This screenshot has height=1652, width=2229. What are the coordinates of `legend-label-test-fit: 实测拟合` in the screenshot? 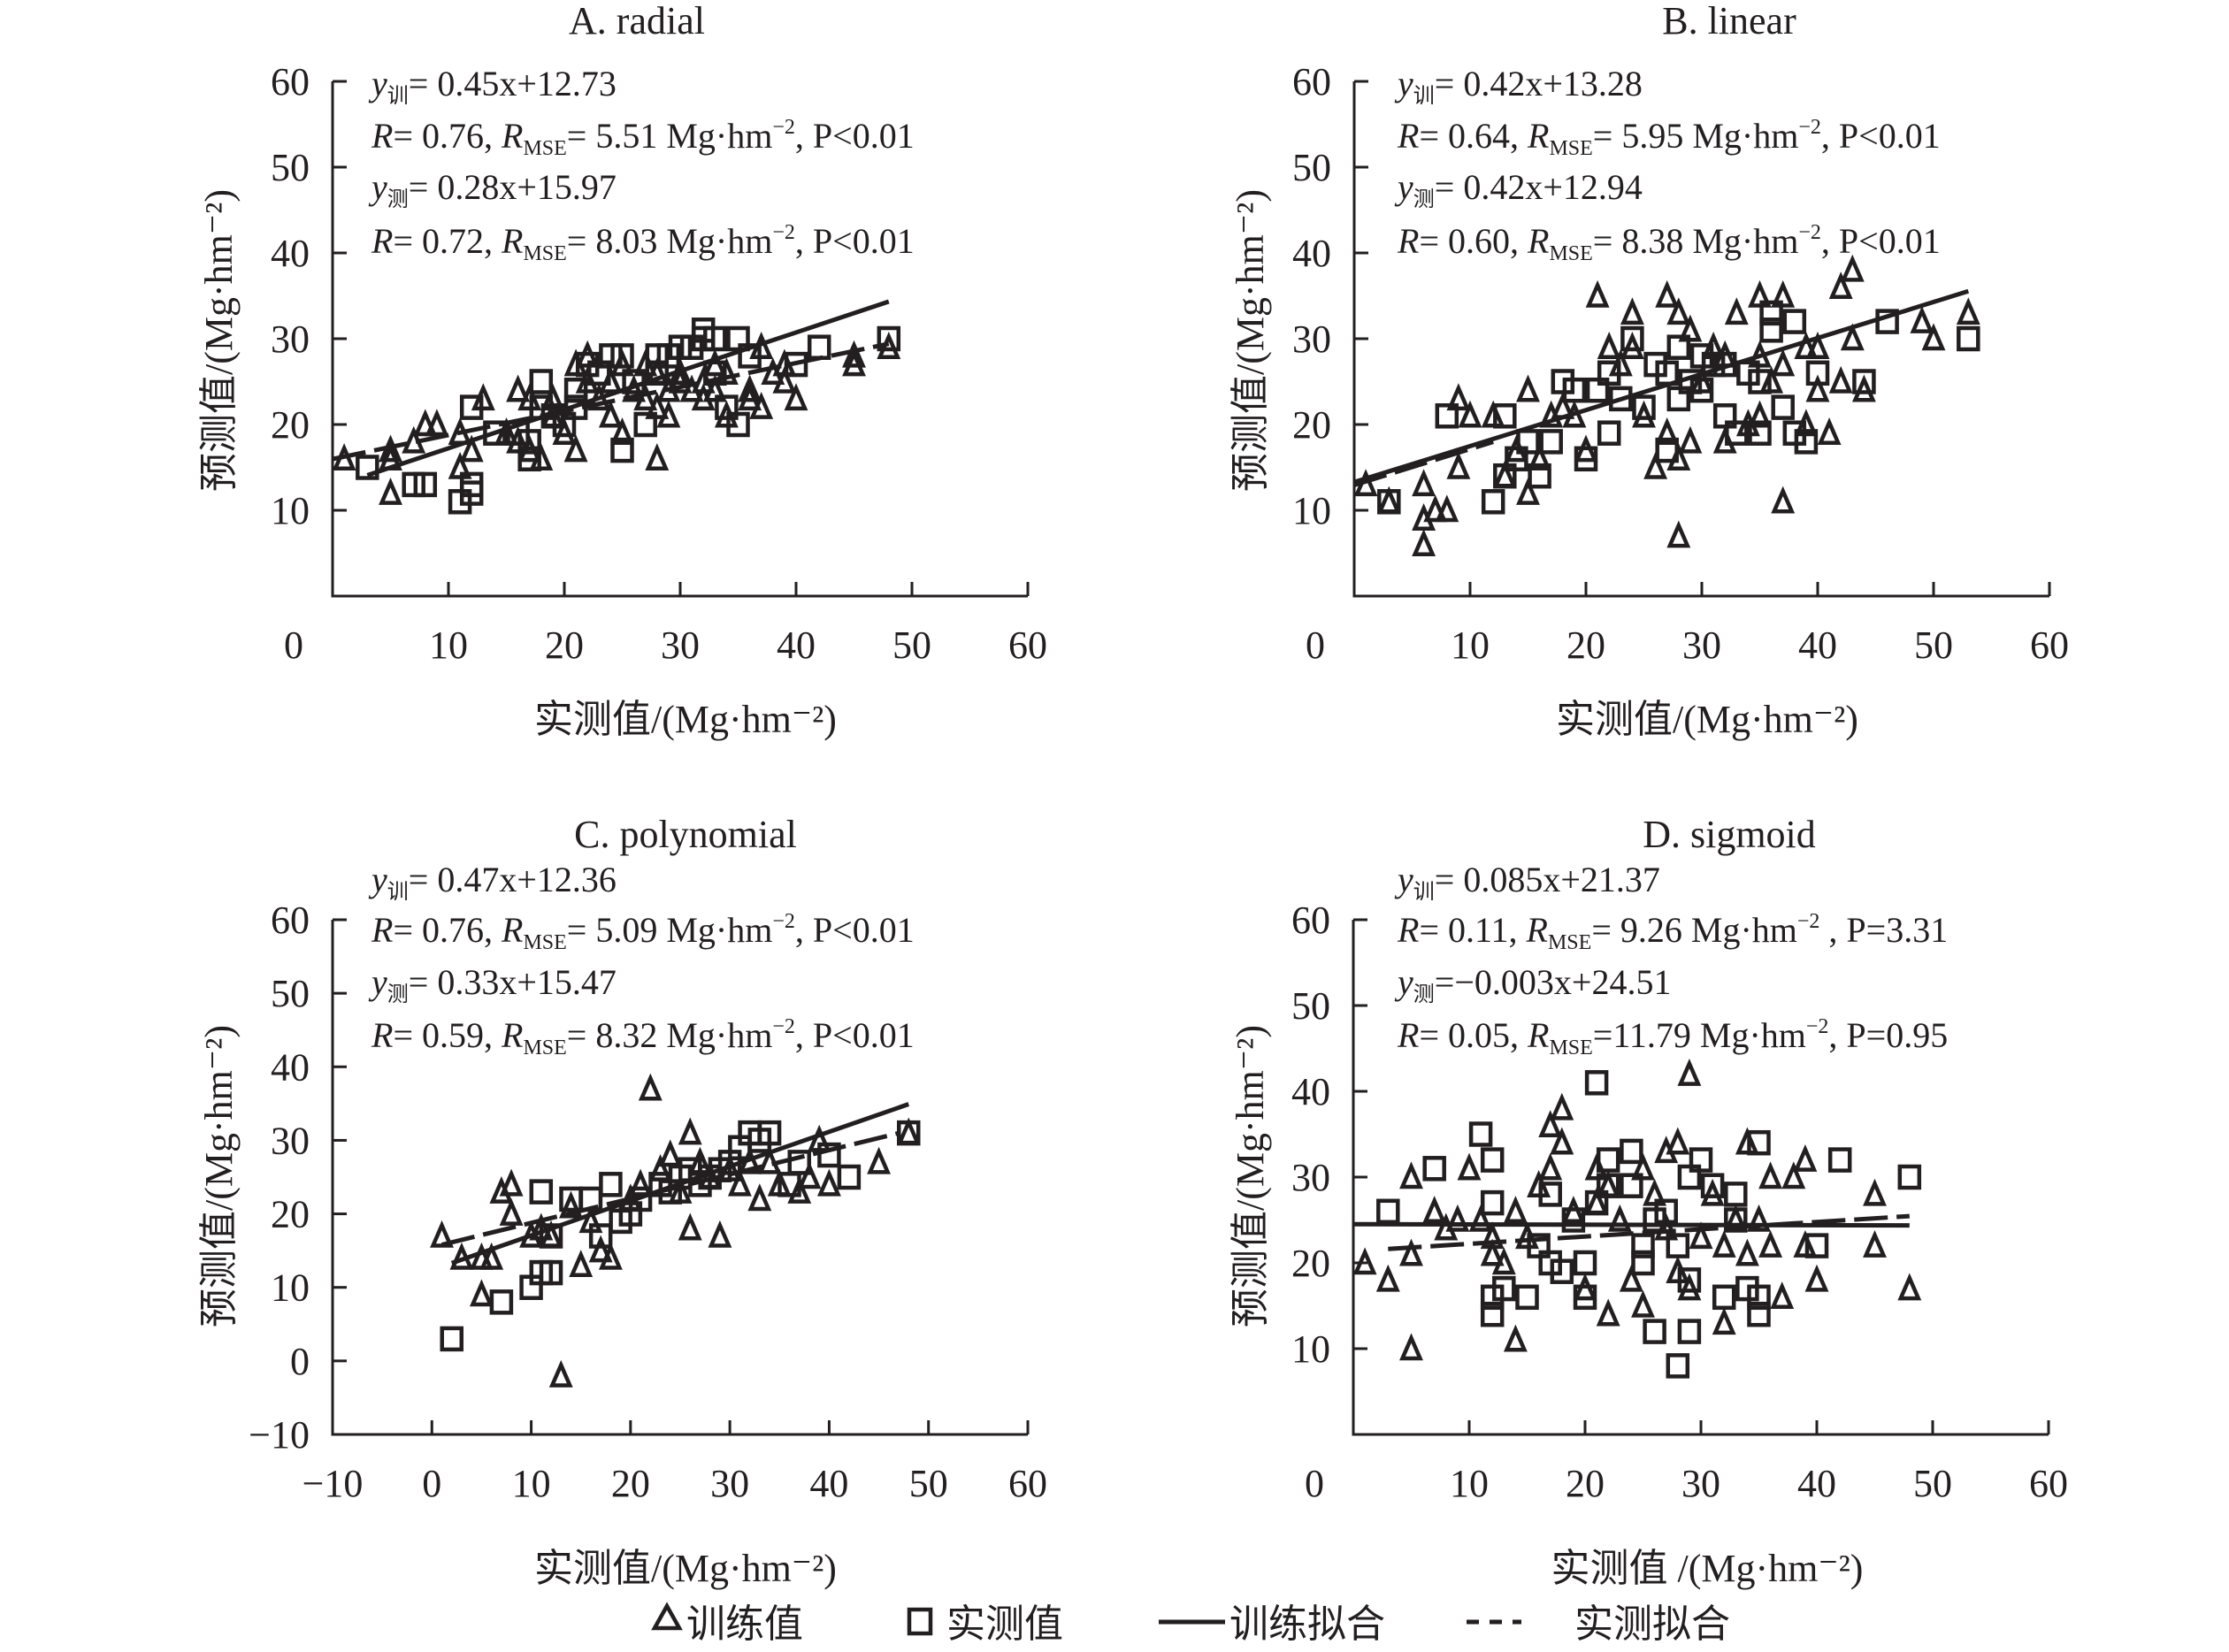 It's located at (1652, 1624).